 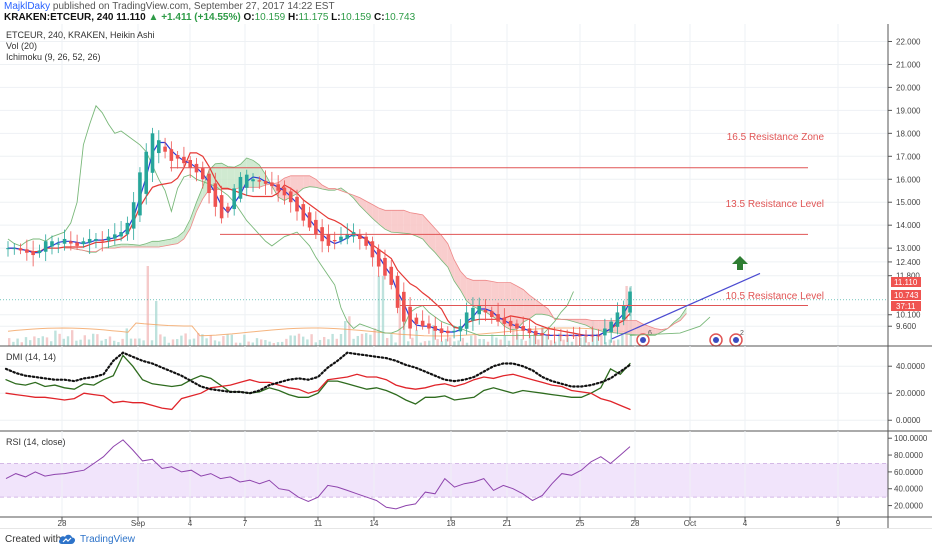 What do you see at coordinates (908, 64) in the screenshot?
I see `price-tick-label: 21.000` at bounding box center [908, 64].